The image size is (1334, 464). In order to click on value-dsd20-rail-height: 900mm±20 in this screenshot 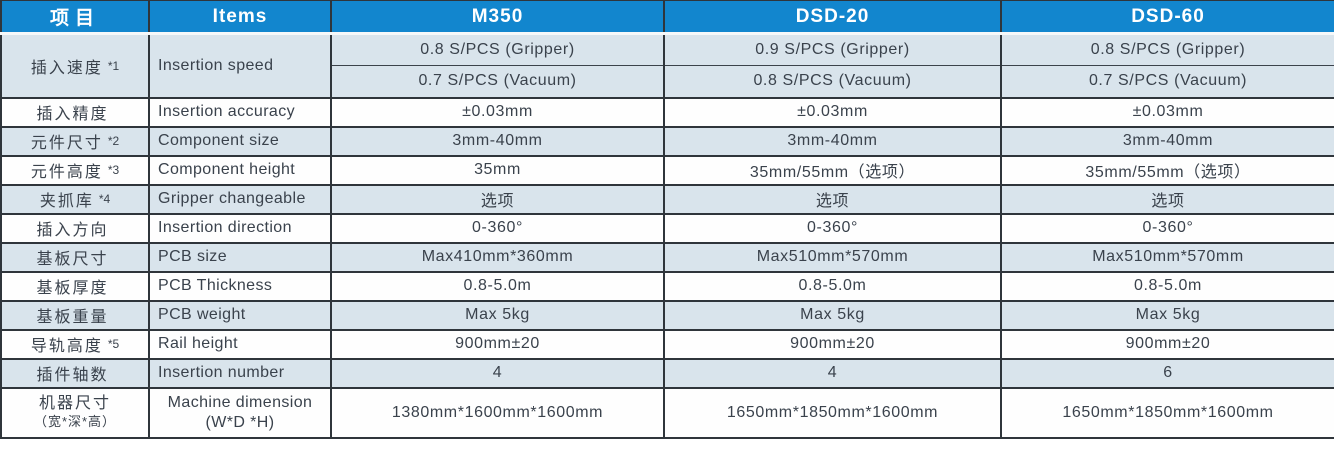, I will do `click(832, 344)`.